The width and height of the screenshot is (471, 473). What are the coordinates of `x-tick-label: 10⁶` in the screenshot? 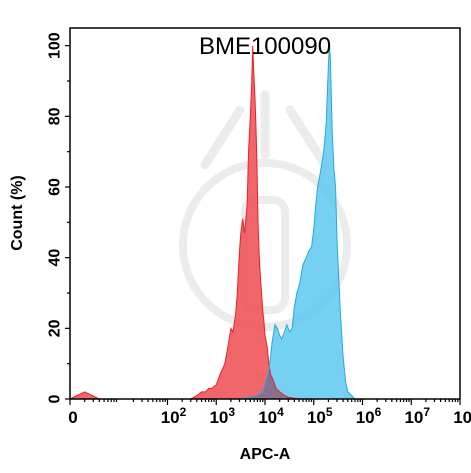 It's located at (369, 416).